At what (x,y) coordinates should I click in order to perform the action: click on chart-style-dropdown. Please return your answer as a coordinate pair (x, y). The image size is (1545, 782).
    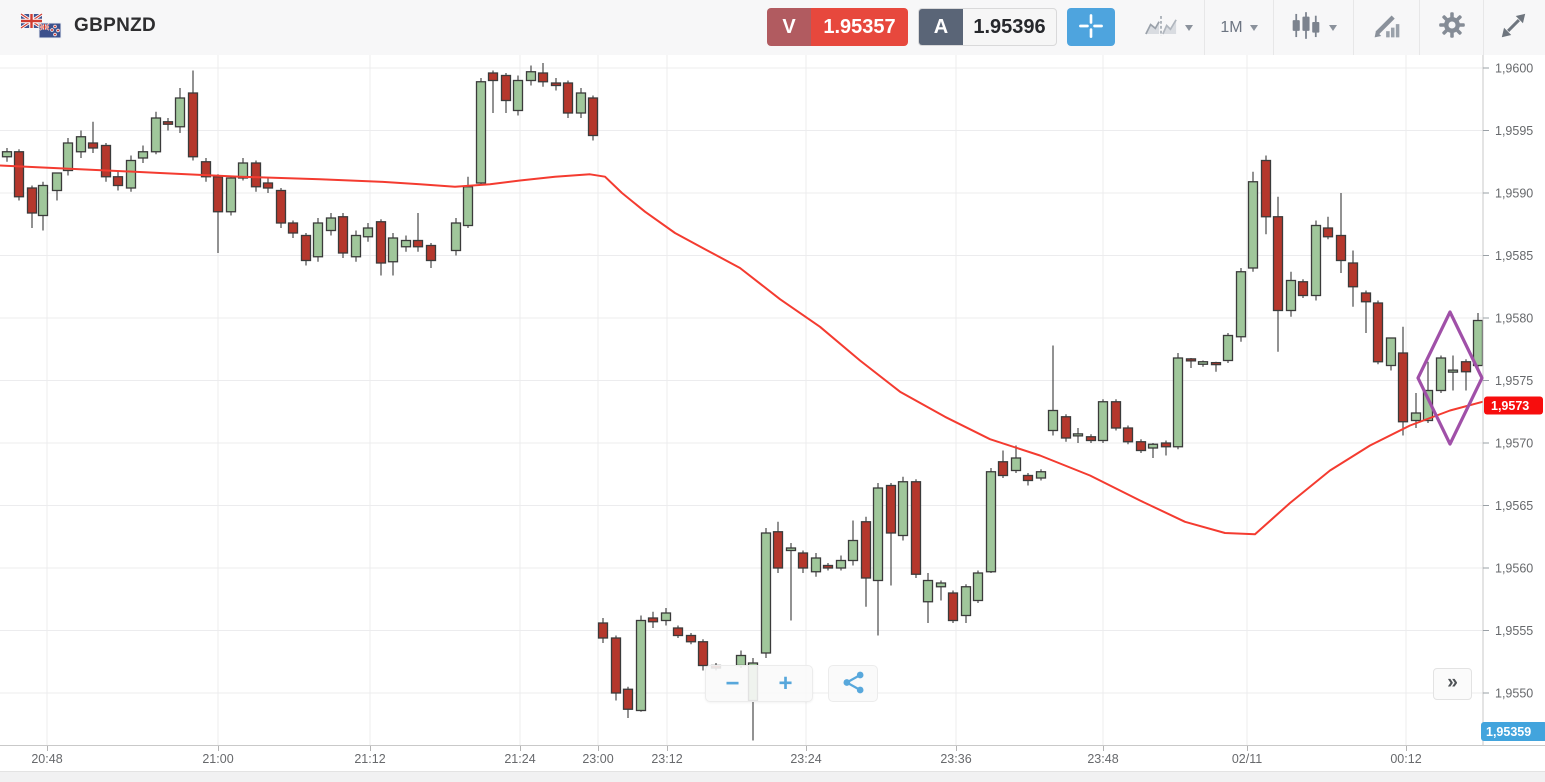
    Looking at the image, I should click on (1168, 27).